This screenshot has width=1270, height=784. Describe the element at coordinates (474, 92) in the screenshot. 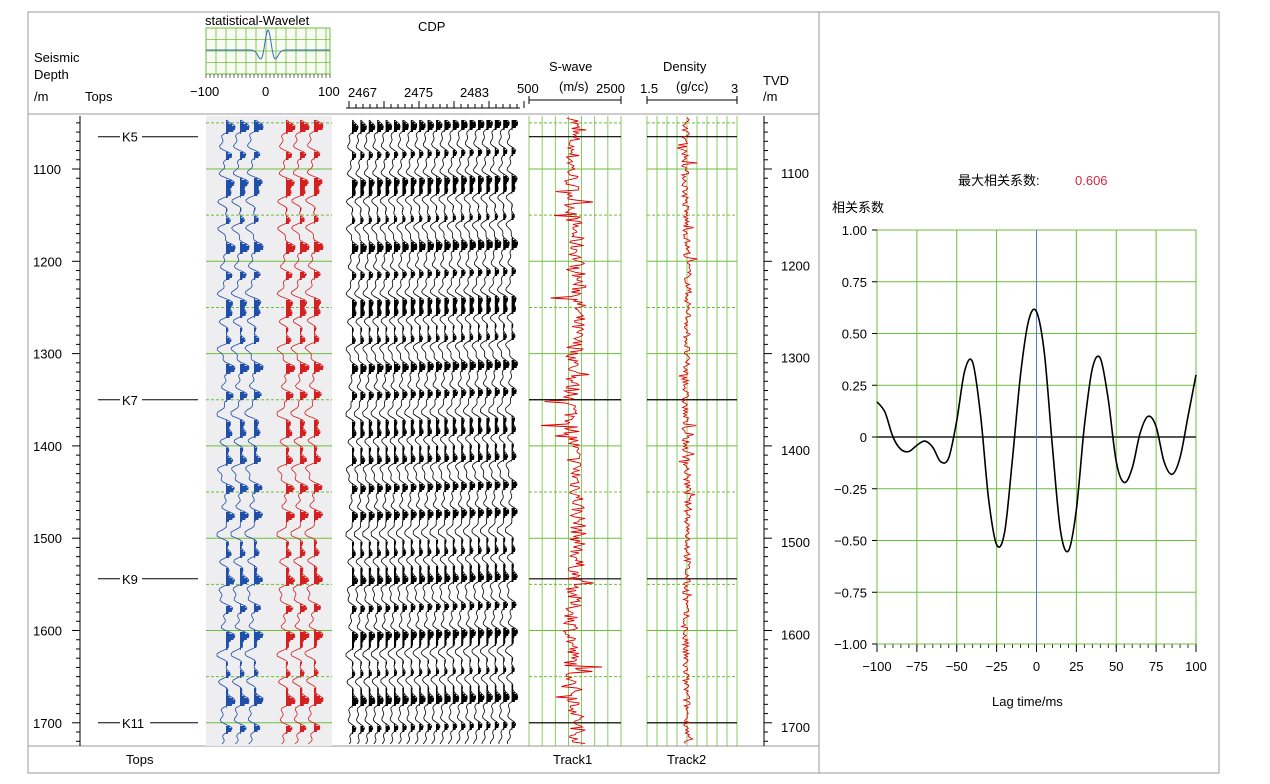

I see `cdp-tick-3: 2483` at that location.